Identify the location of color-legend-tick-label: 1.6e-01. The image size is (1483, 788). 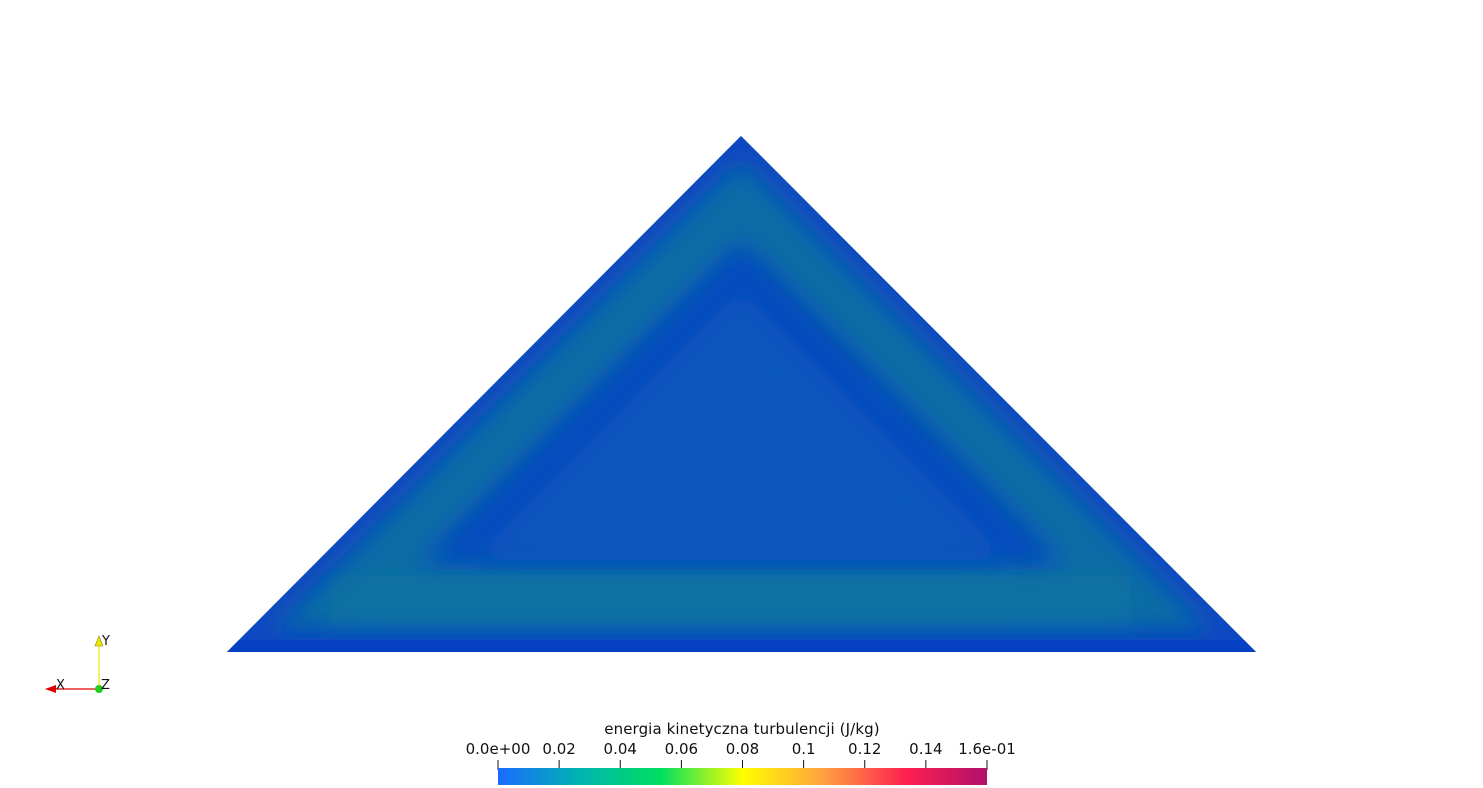
(987, 749).